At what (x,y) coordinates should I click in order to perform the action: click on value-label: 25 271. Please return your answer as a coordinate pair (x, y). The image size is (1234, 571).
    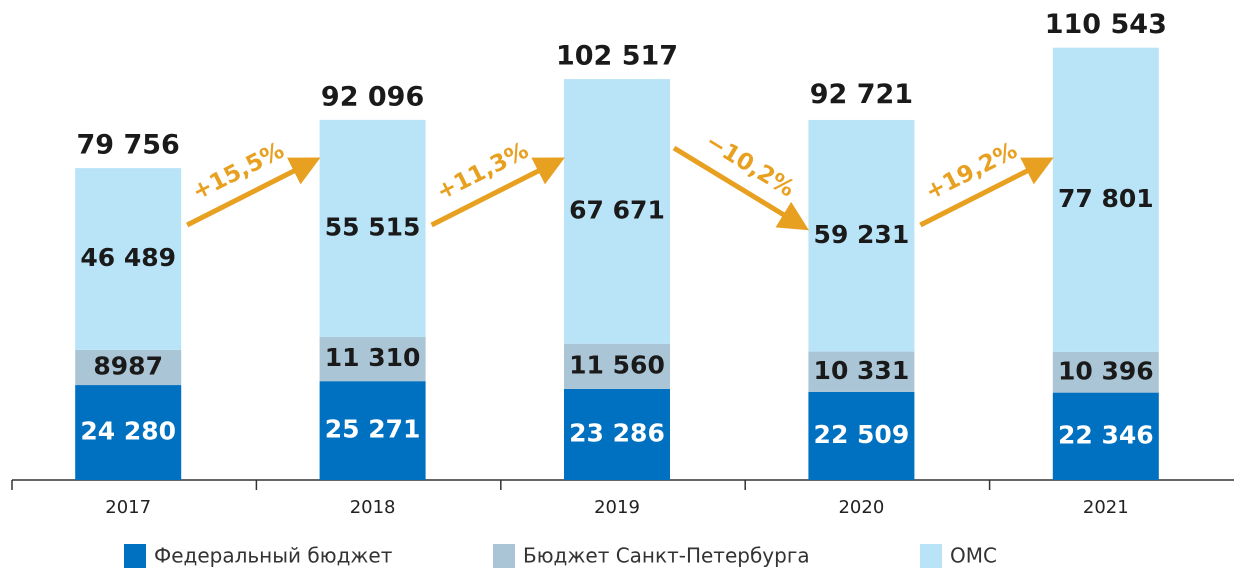
    Looking at the image, I should click on (373, 429).